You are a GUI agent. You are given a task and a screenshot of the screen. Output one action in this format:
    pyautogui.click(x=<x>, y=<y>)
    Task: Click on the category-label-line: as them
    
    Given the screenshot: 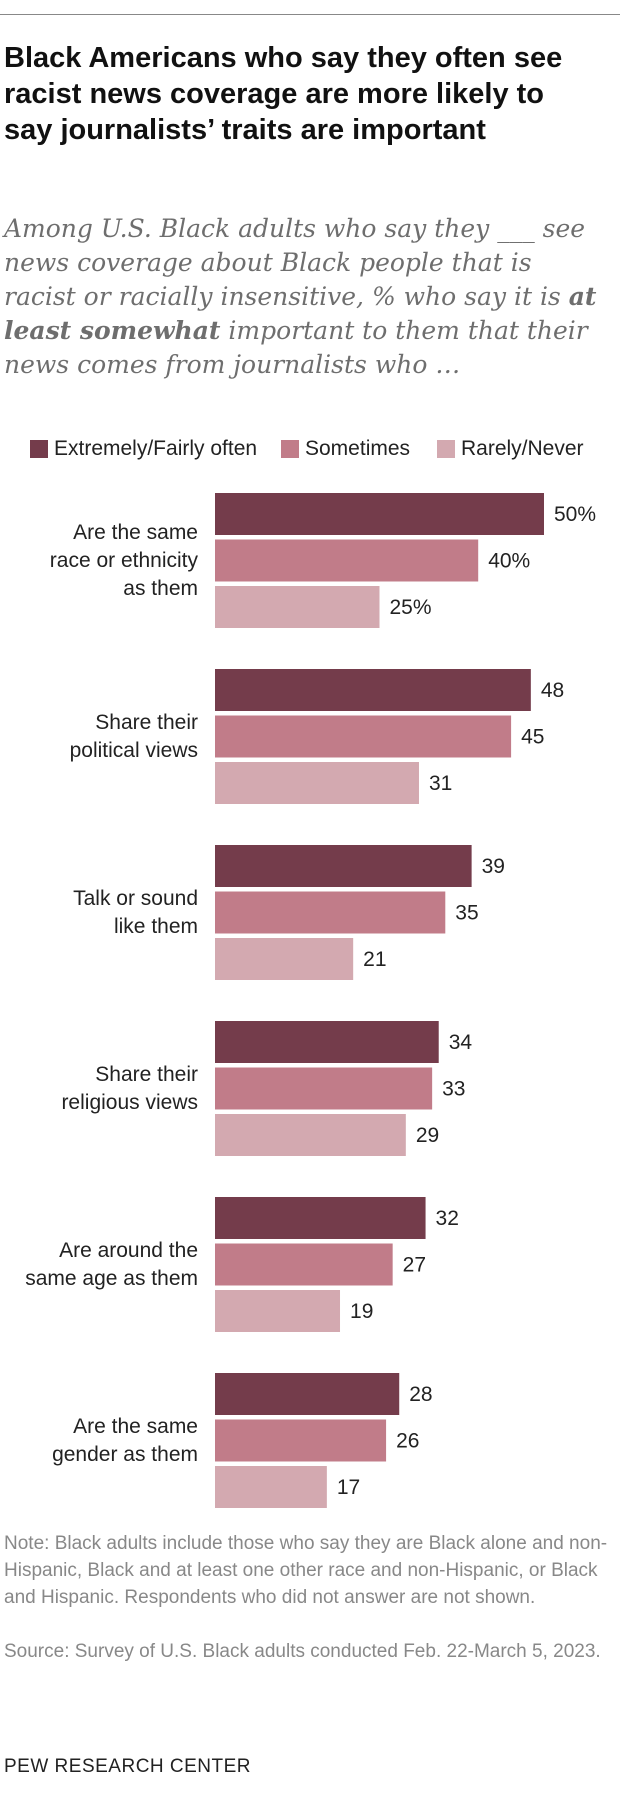 What is the action you would take?
    pyautogui.click(x=160, y=588)
    